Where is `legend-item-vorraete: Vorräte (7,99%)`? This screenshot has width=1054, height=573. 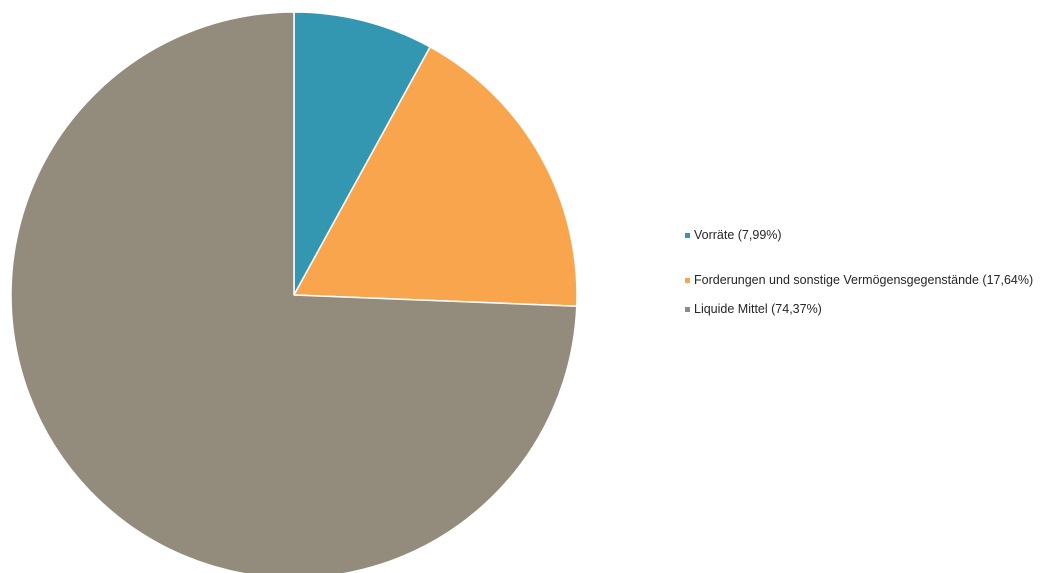 legend-item-vorraete: Vorräte (7,99%) is located at coordinates (865, 235).